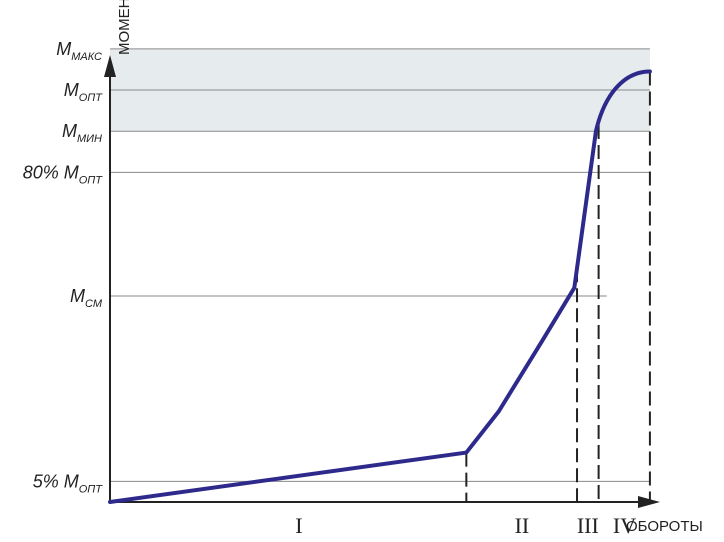 This screenshot has height=542, width=724. I want to click on label-m-min: MМИН, so click(82, 133).